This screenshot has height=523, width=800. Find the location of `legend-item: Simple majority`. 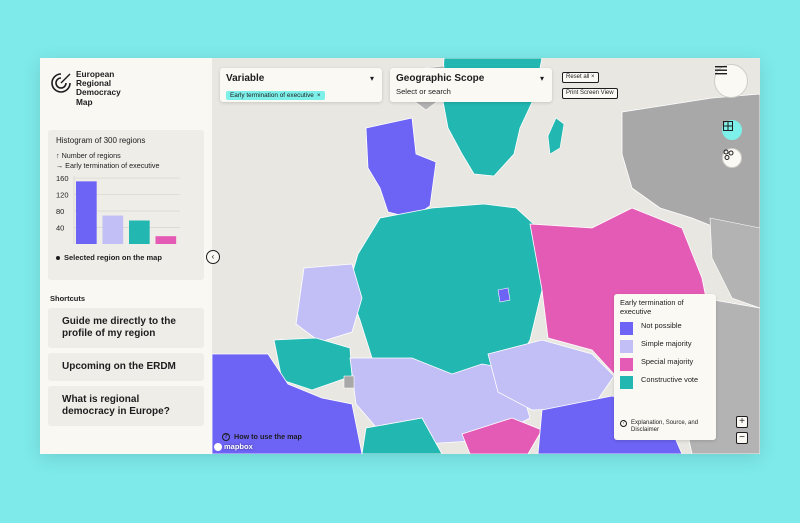

legend-item: Simple majority is located at coordinates (665, 346).